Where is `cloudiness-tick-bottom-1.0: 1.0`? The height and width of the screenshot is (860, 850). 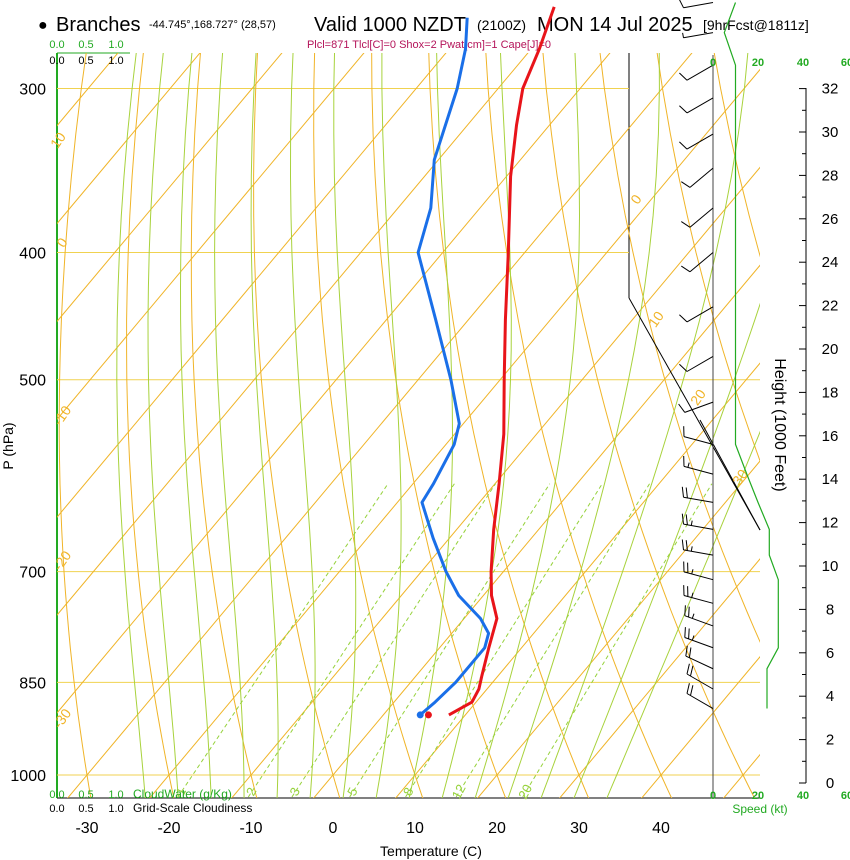 cloudiness-tick-bottom-1.0: 1.0 is located at coordinates (115, 809).